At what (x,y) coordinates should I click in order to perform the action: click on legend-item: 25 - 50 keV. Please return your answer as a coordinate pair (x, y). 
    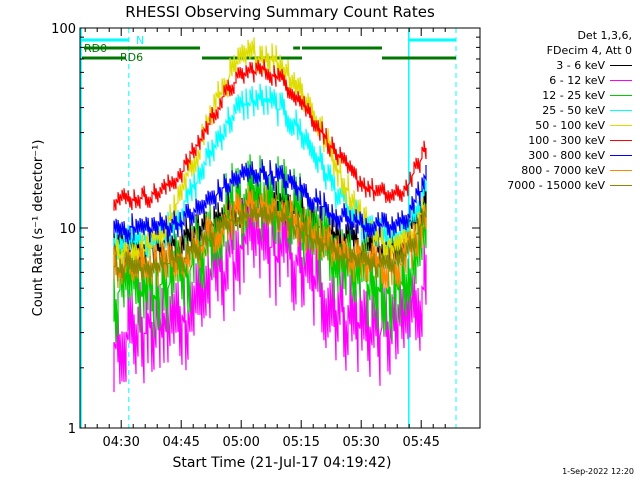
    Looking at the image, I should click on (560, 110).